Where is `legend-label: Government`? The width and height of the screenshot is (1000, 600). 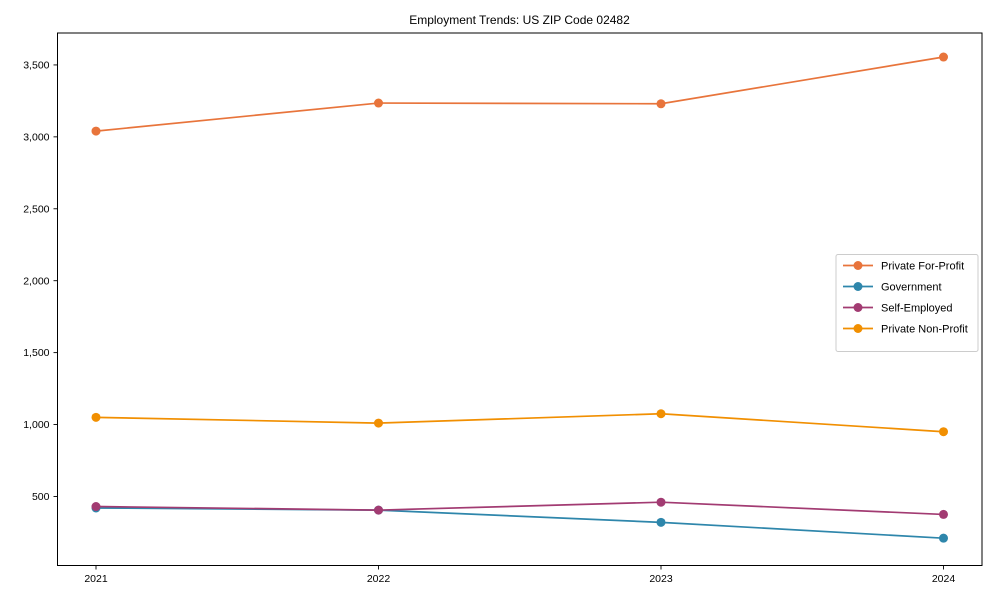 legend-label: Government is located at coordinates (911, 287).